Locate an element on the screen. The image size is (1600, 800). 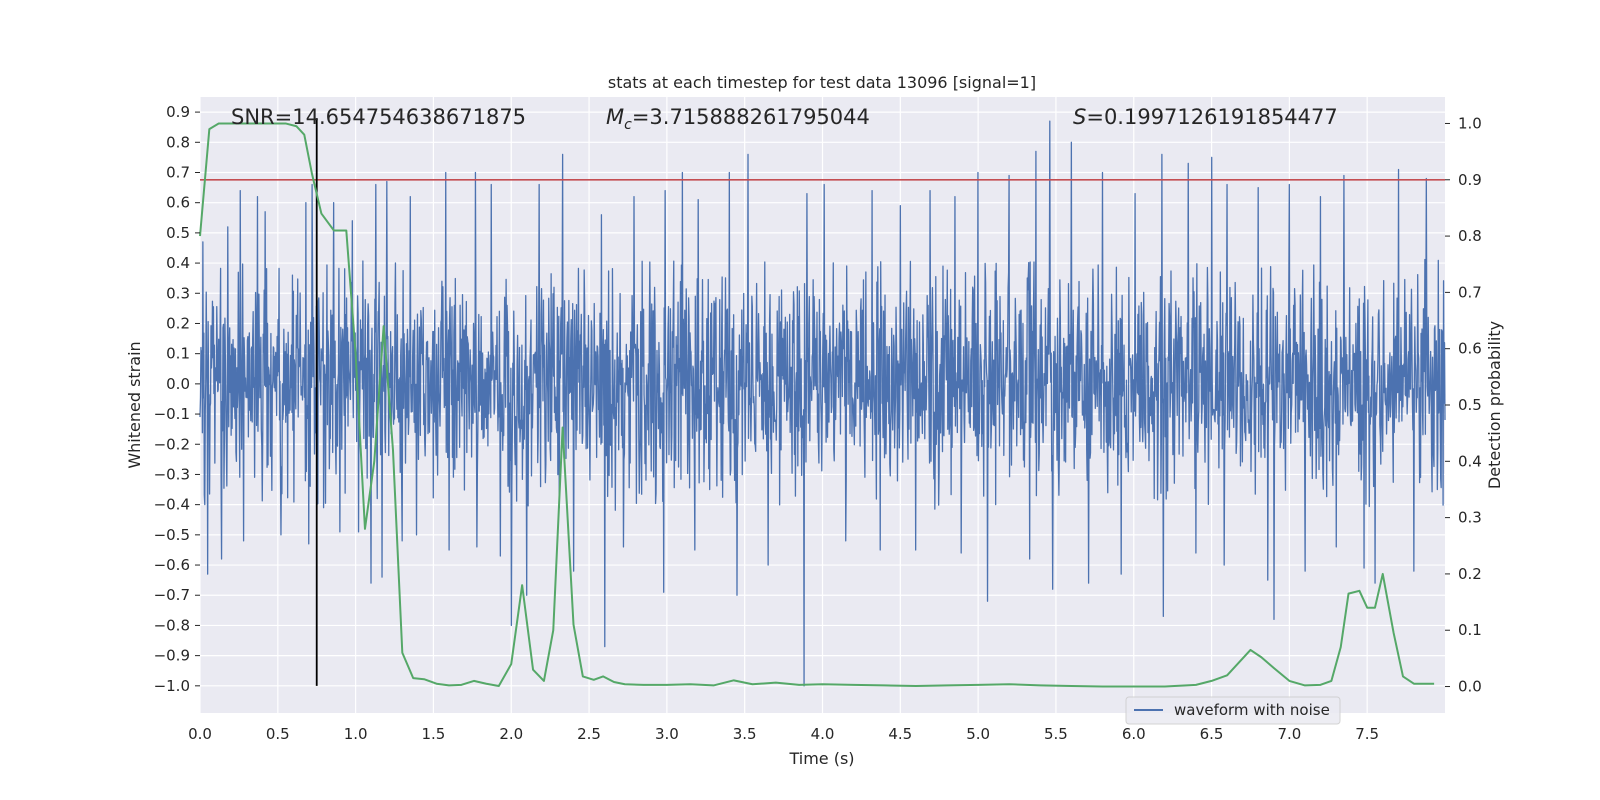
x-tick-label-7: 3.5 is located at coordinates (745, 734).